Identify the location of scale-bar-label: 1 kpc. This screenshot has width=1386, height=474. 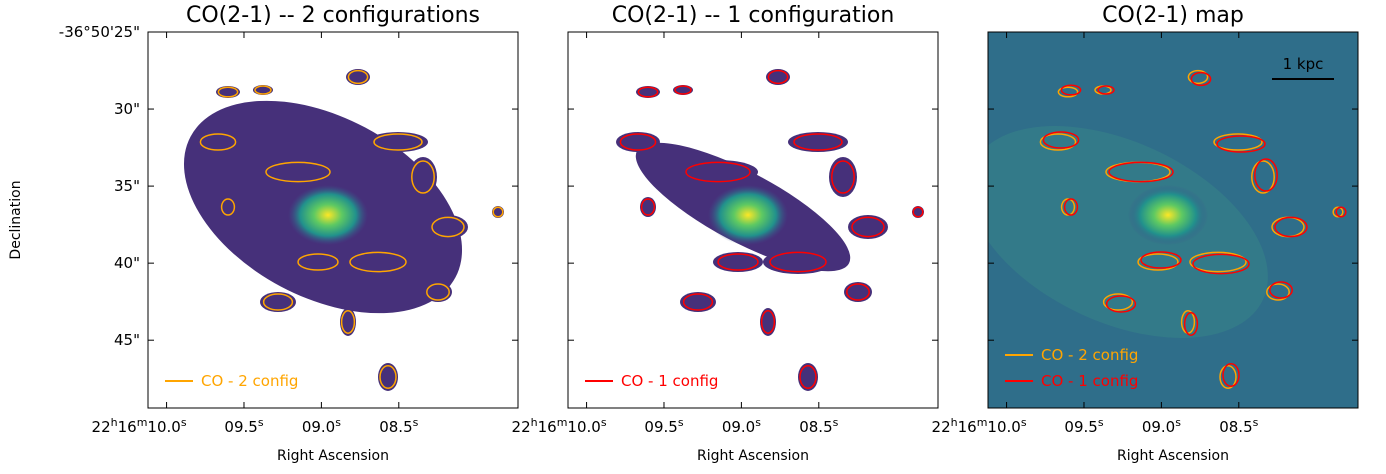
(1303, 64).